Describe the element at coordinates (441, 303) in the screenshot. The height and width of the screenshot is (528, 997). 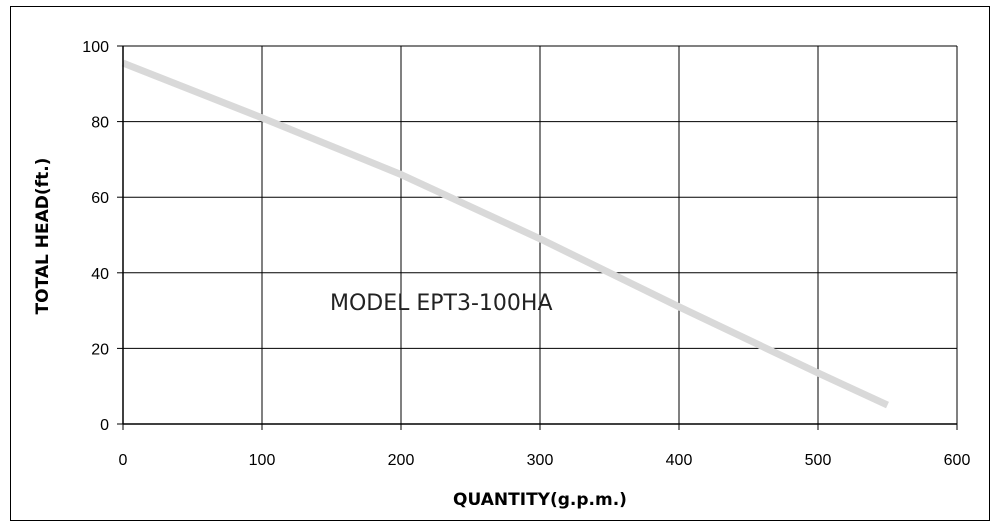
I see `model-annotation: MODEL EPT3-100HA` at that location.